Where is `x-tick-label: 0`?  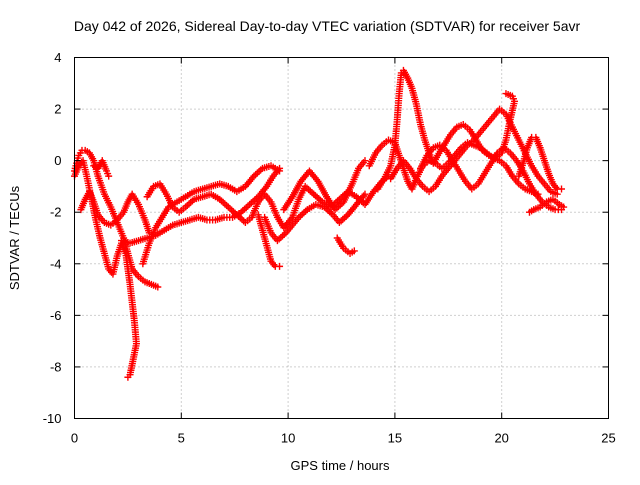 x-tick-label: 0 is located at coordinates (74, 438).